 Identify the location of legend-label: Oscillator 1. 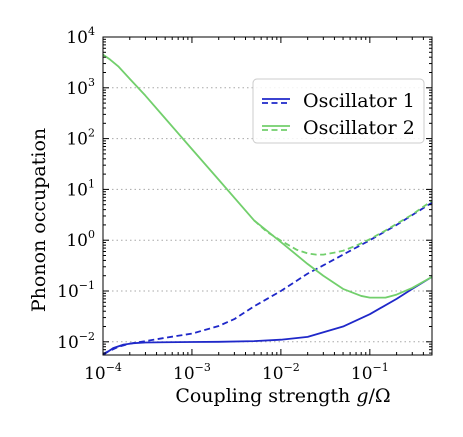
(359, 101).